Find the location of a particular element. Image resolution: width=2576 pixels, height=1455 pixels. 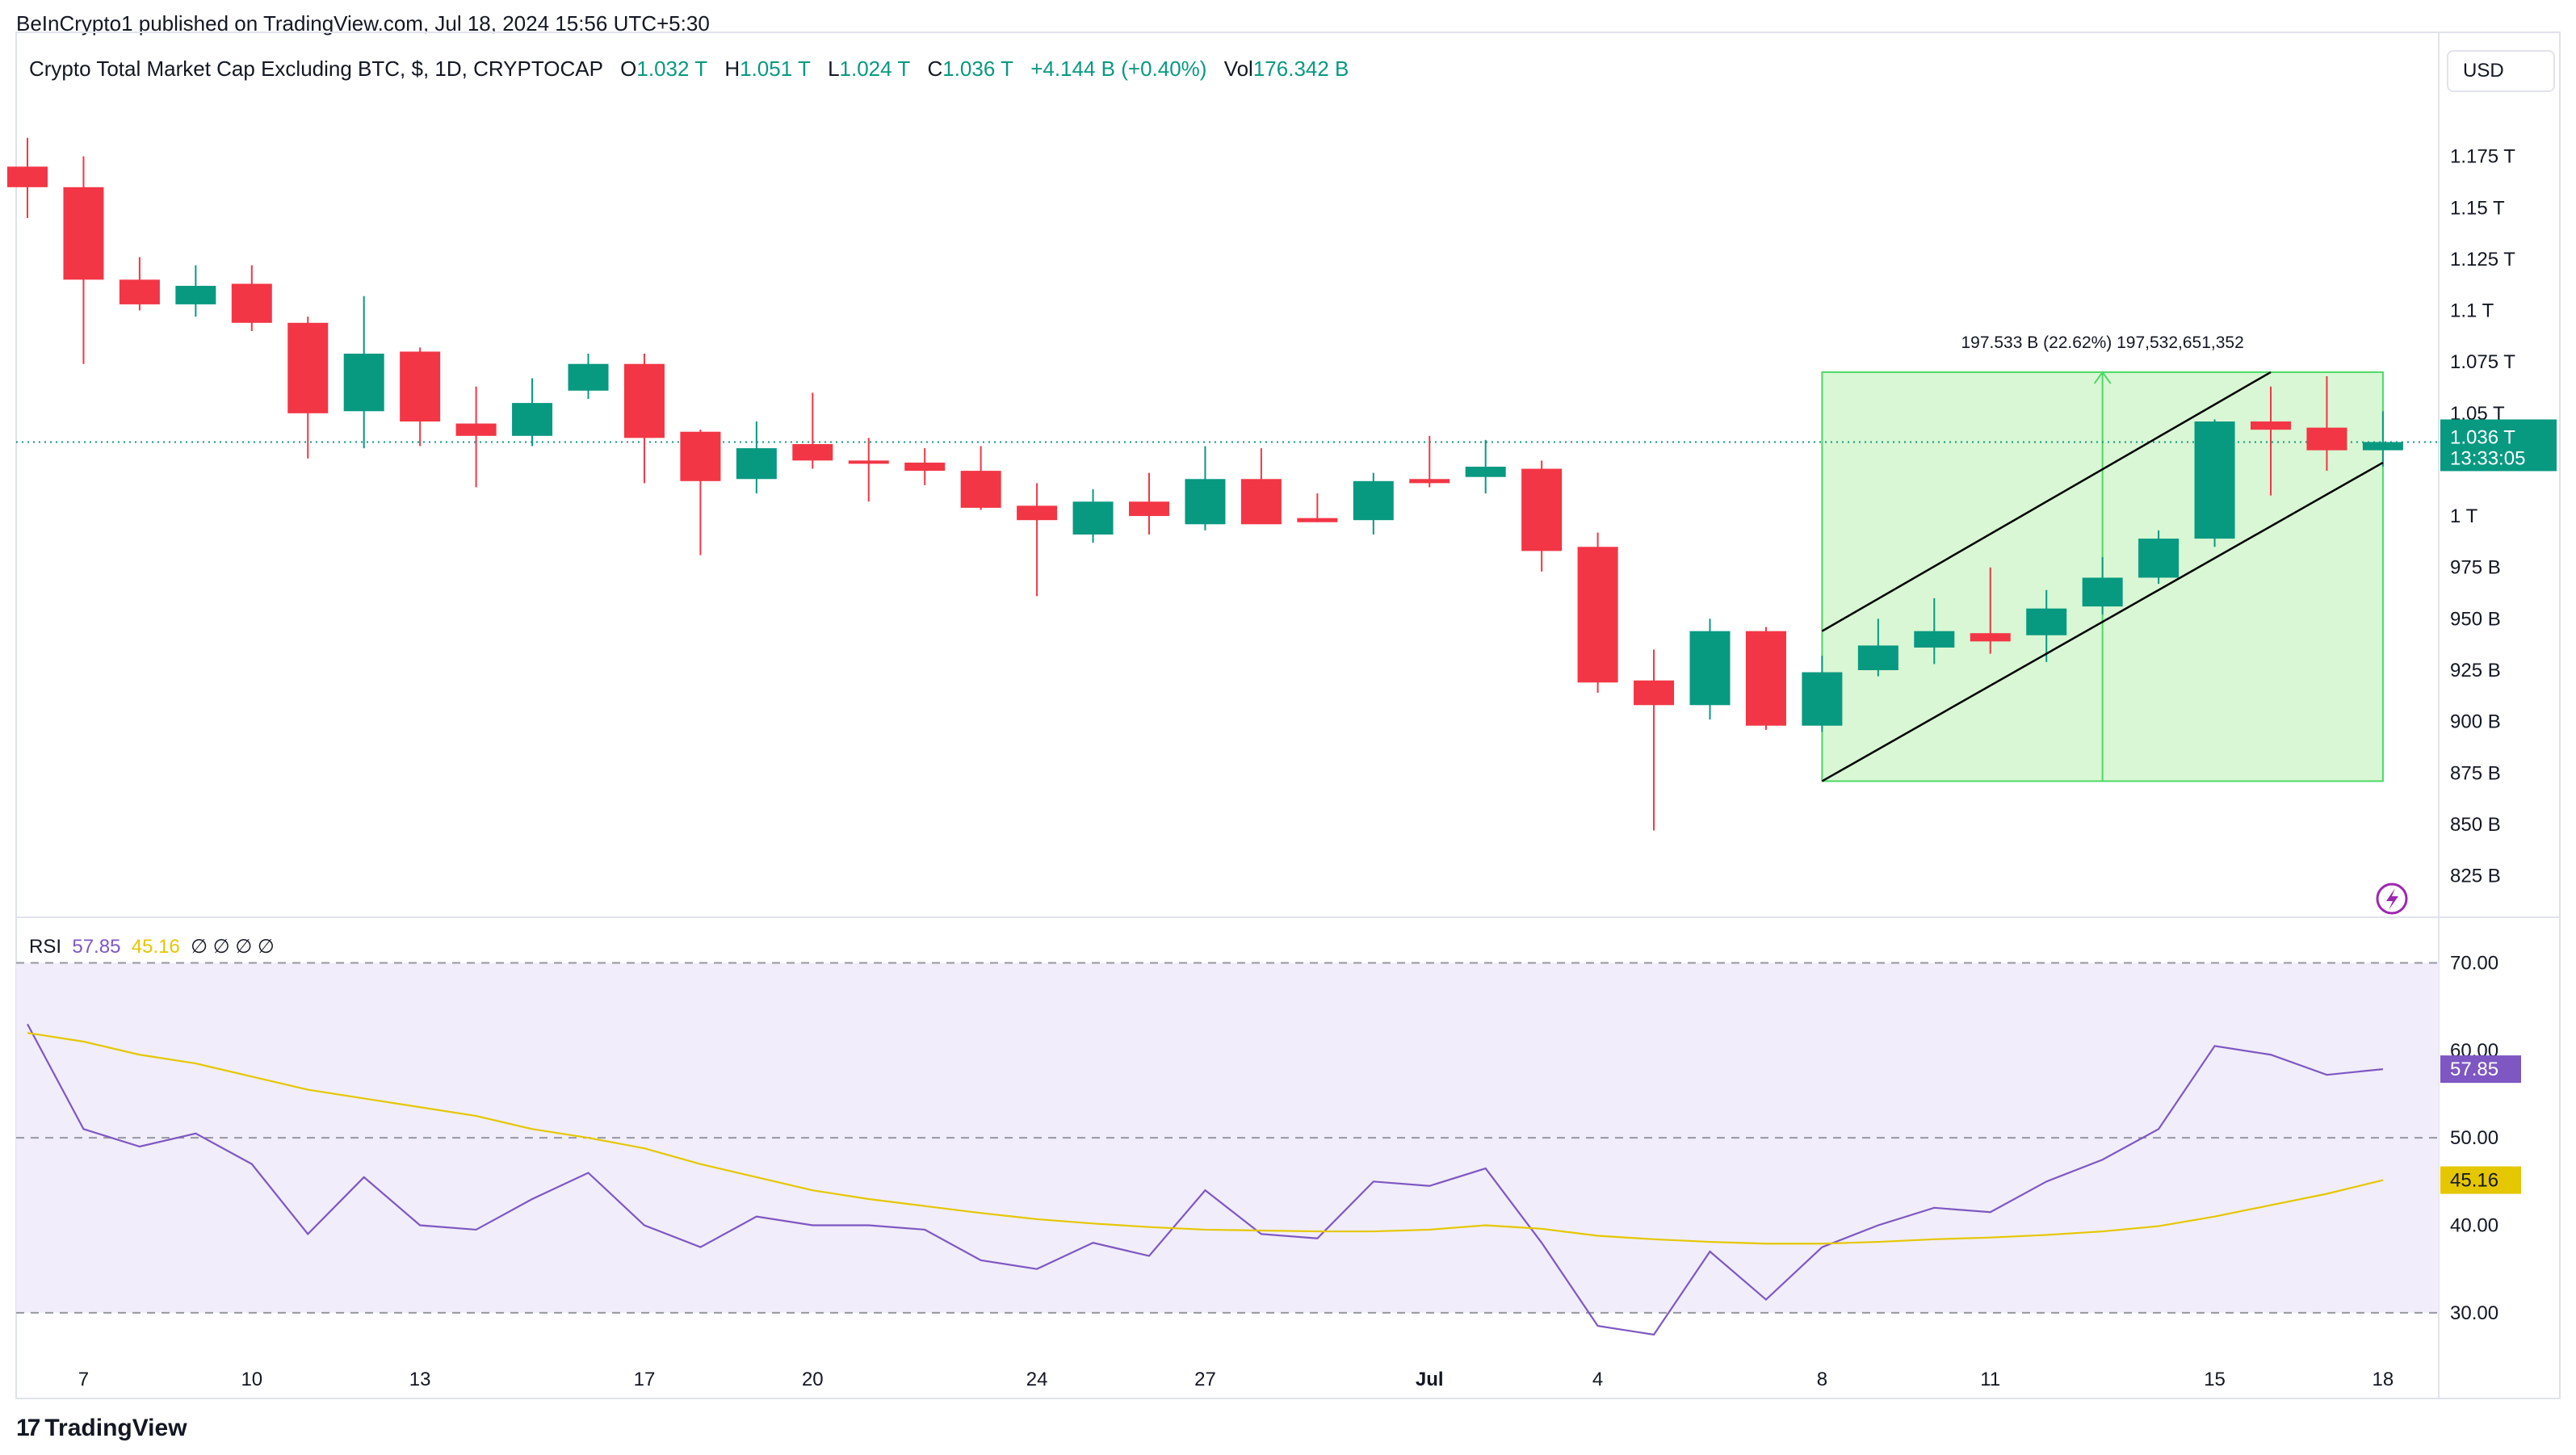

close-label: C is located at coordinates (935, 69).